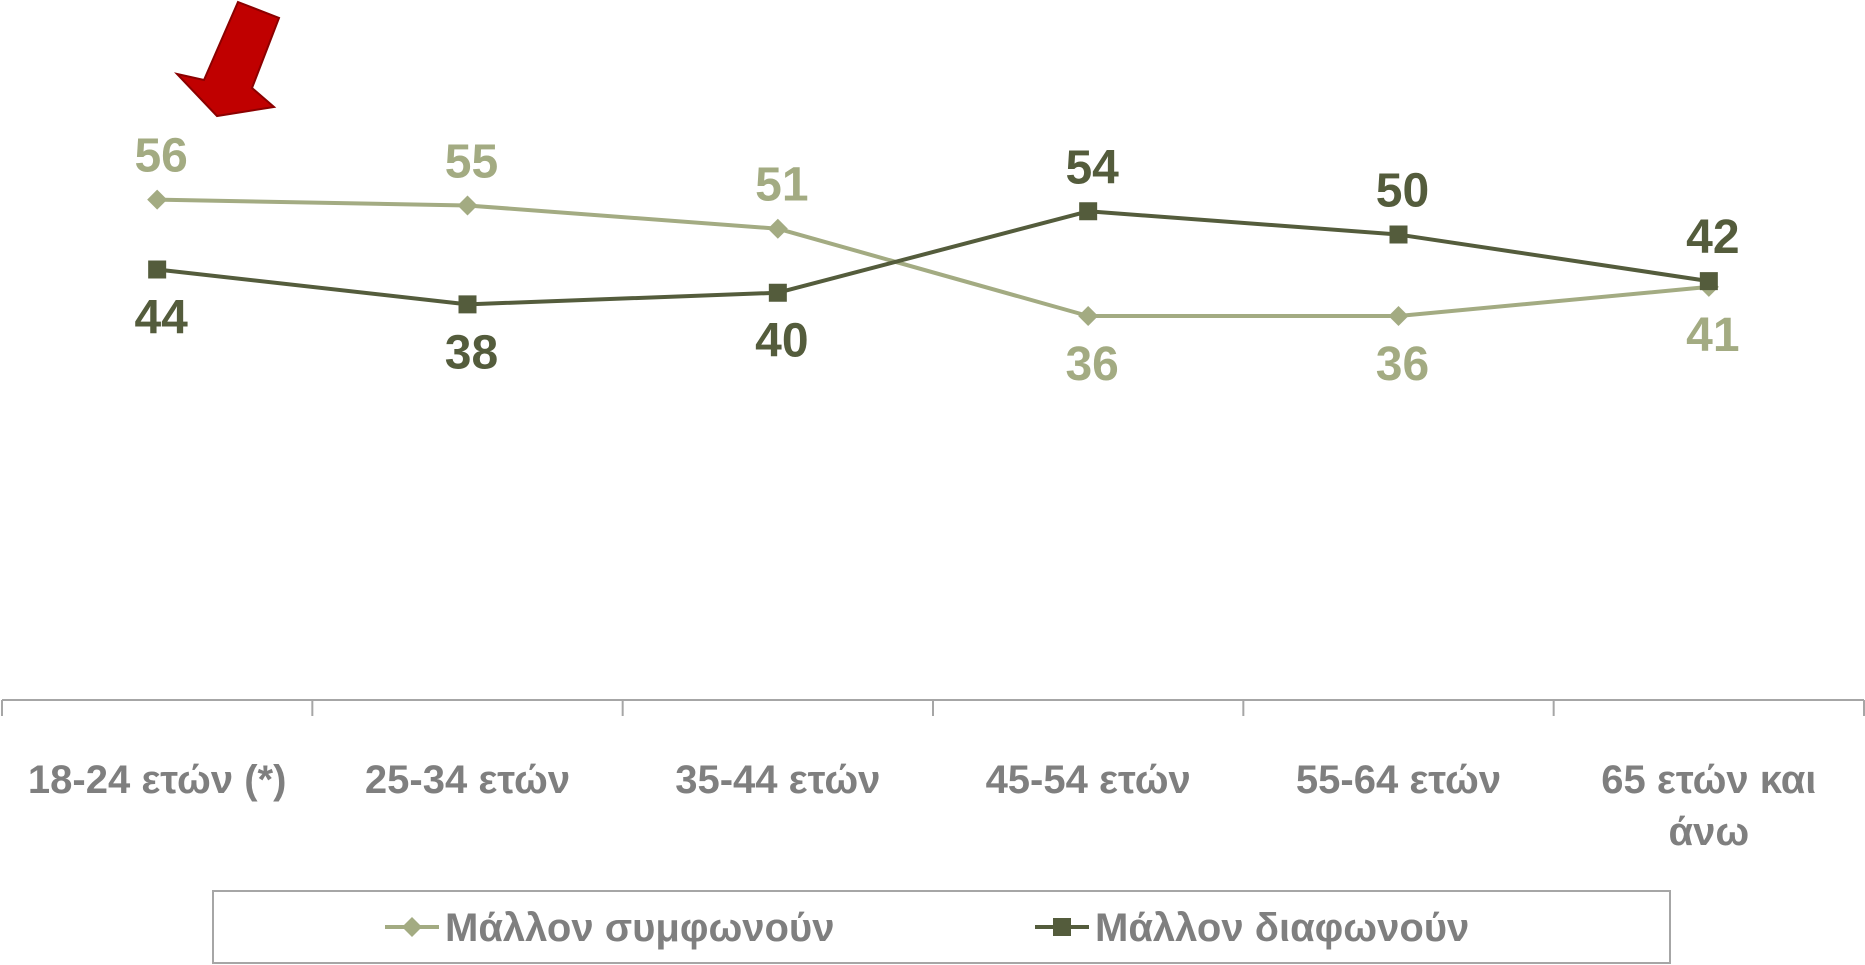  I want to click on x-tick-label: 25-34 ετών, so click(467, 780).